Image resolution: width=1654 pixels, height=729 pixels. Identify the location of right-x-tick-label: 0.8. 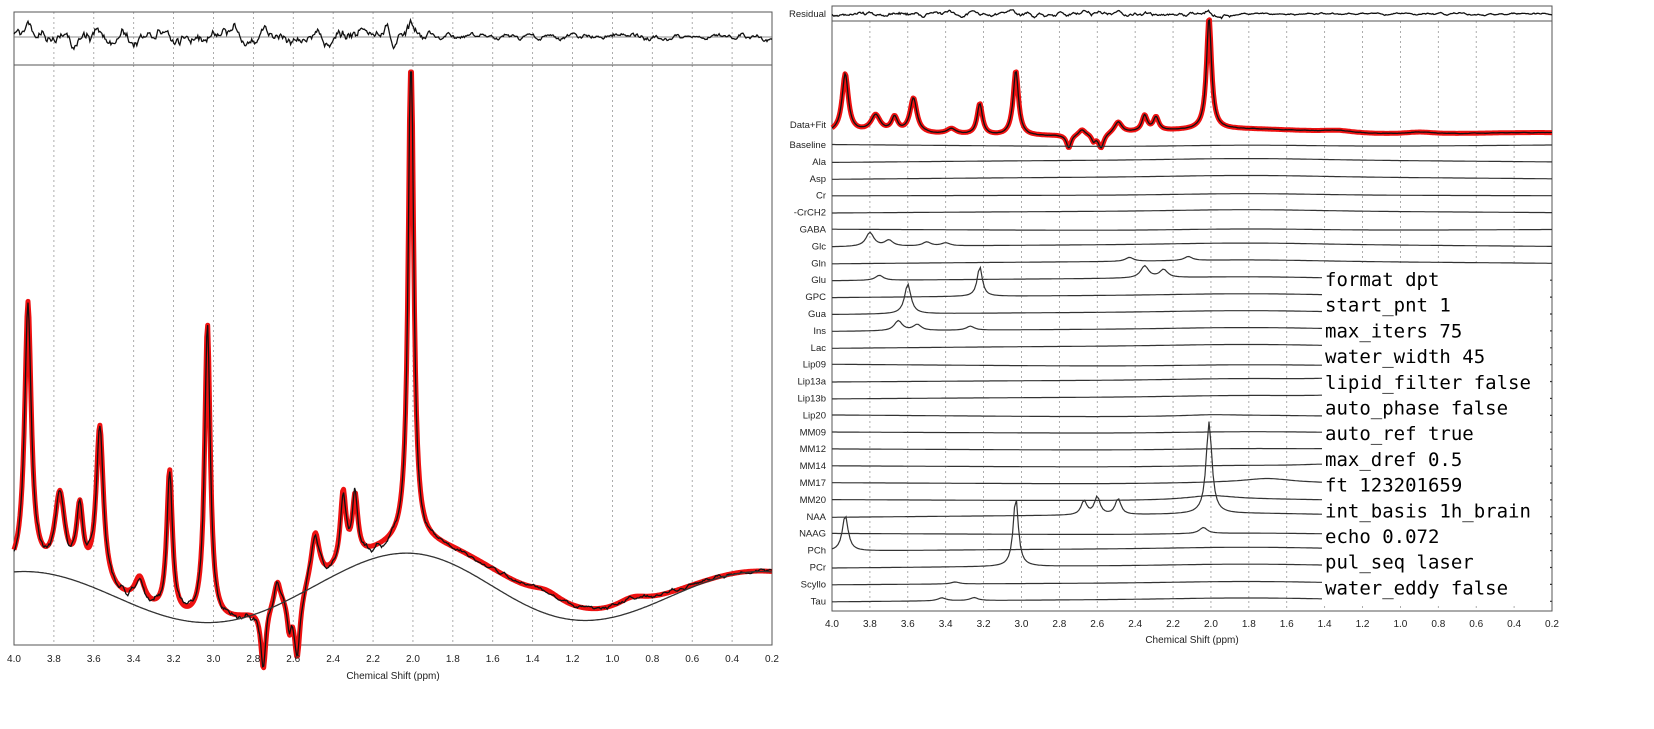
(1438, 624).